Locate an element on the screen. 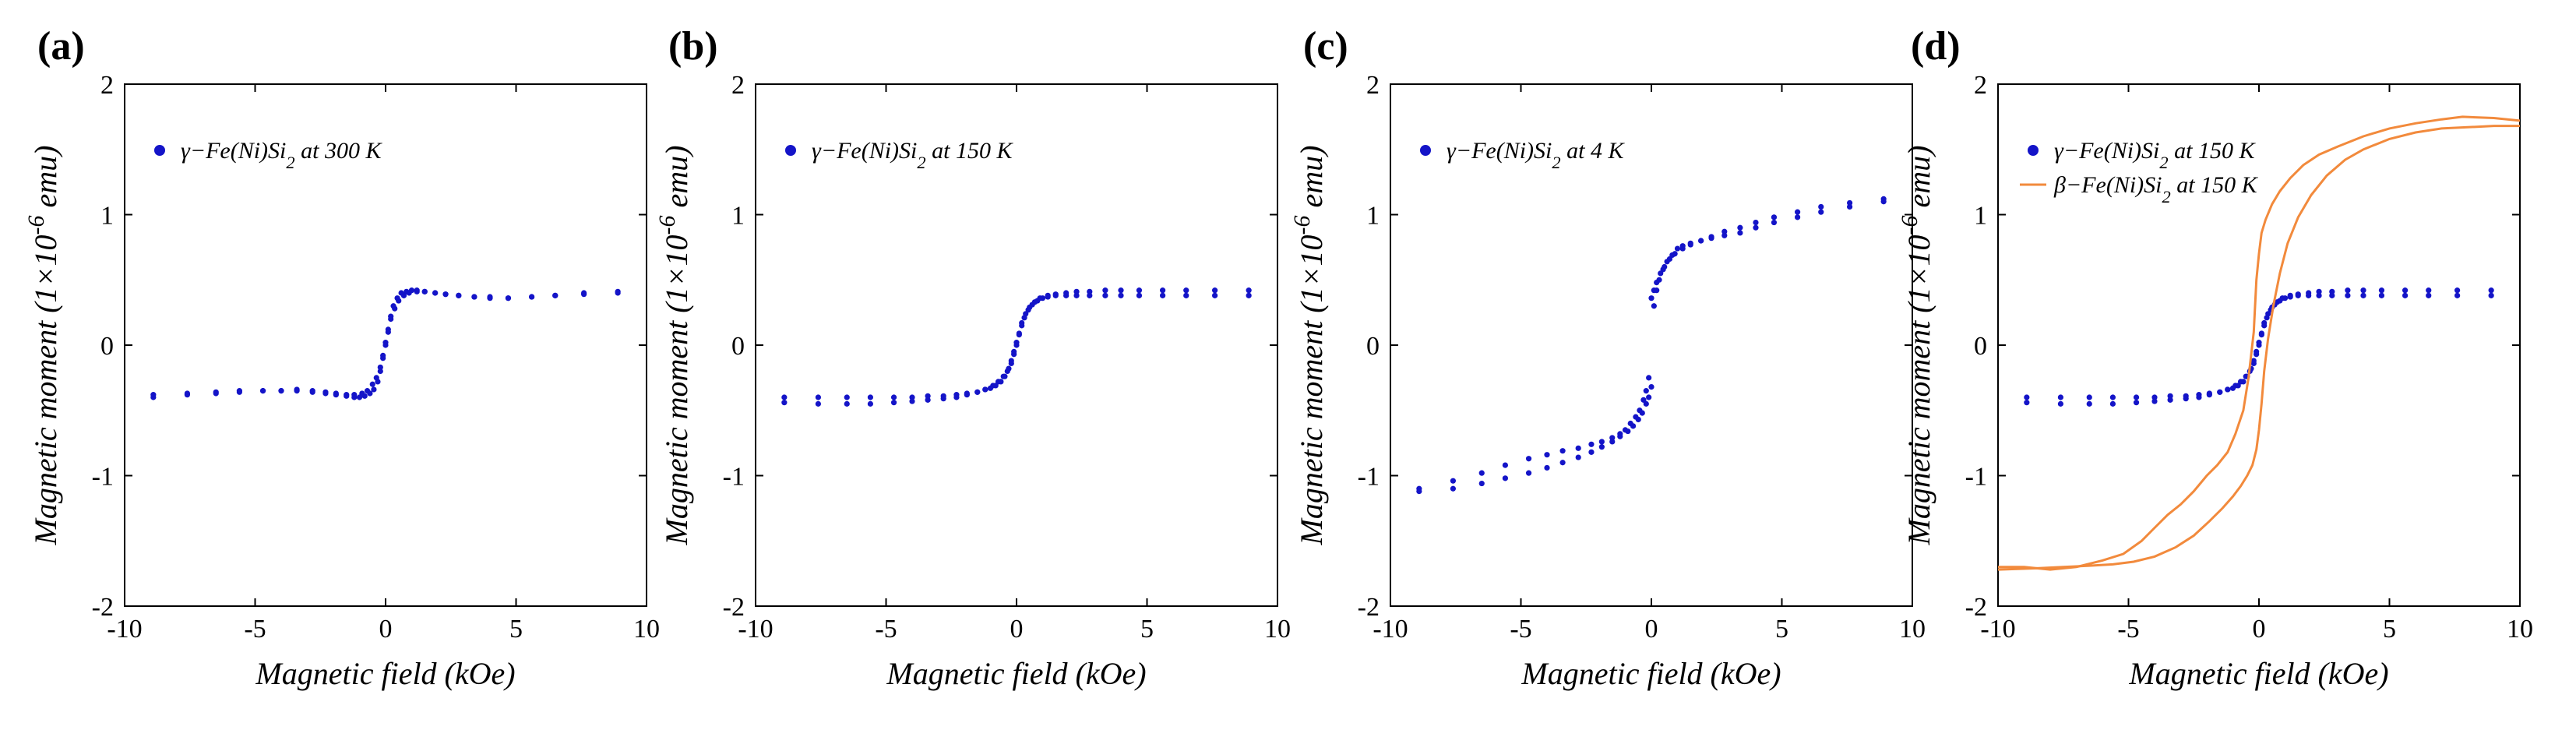  legend-dot-swatch is located at coordinates (160, 150).